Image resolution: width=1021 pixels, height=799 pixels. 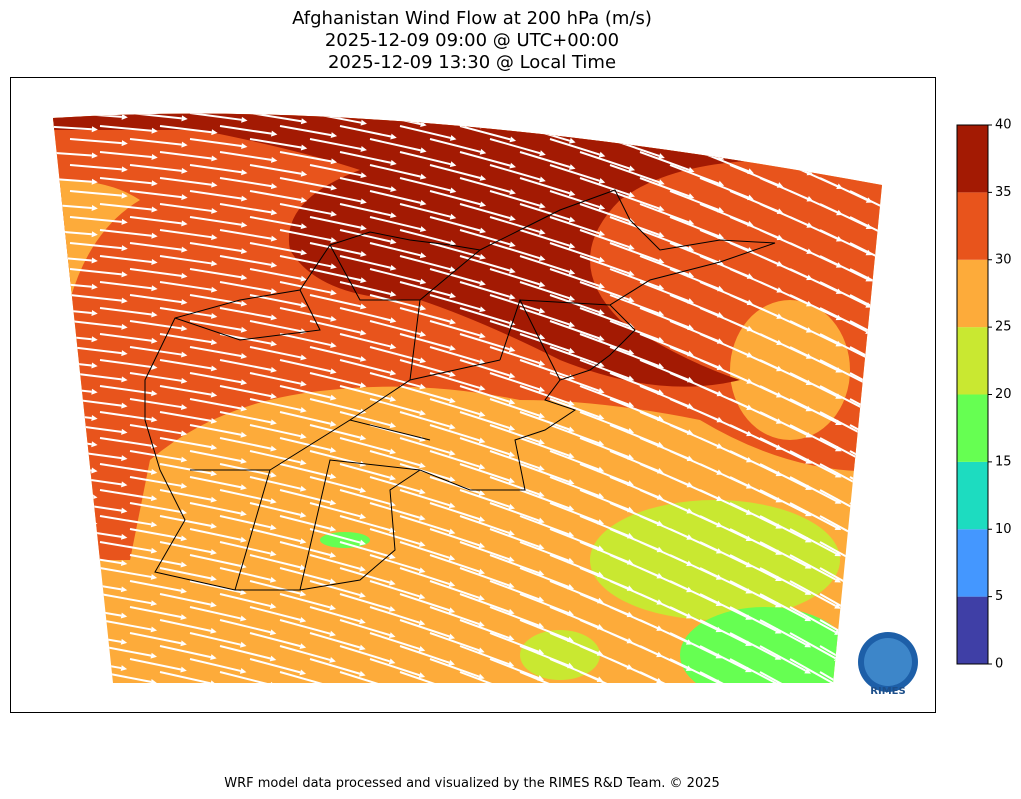 What do you see at coordinates (972, 159) in the screenshot?
I see `colorbar-bin` at bounding box center [972, 159].